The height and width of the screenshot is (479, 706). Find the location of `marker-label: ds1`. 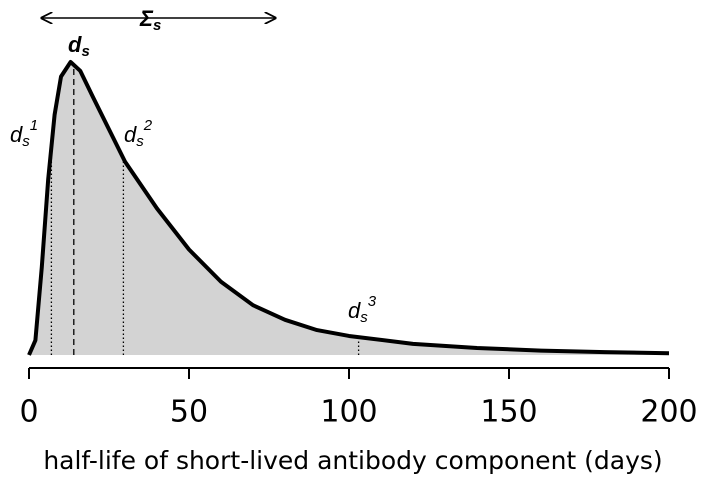

marker-label: ds1 is located at coordinates (24, 133).